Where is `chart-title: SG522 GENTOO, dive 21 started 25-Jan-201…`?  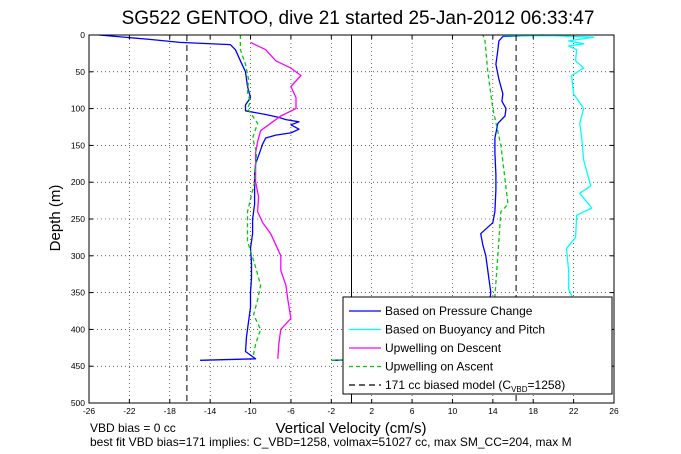
chart-title: SG522 GENTOO, dive 21 started 25-Jan-201… is located at coordinates (358, 18).